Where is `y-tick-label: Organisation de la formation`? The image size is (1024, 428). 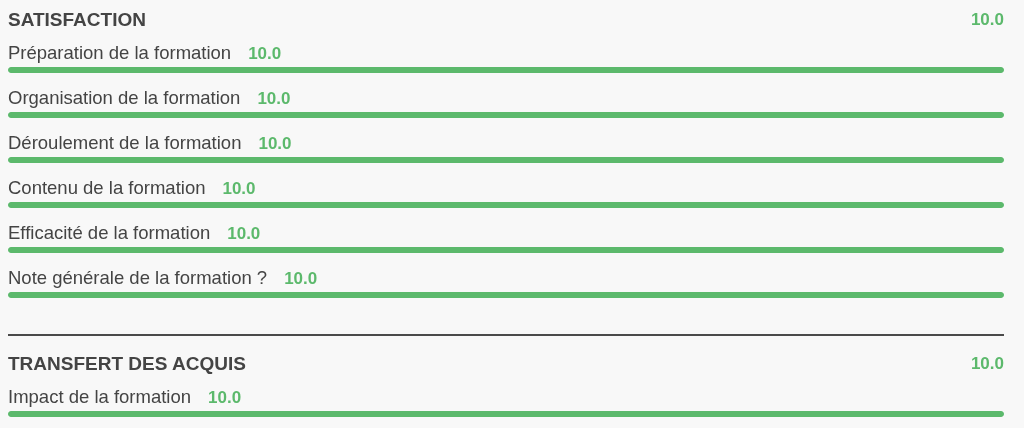 y-tick-label: Organisation de la formation is located at coordinates (124, 97).